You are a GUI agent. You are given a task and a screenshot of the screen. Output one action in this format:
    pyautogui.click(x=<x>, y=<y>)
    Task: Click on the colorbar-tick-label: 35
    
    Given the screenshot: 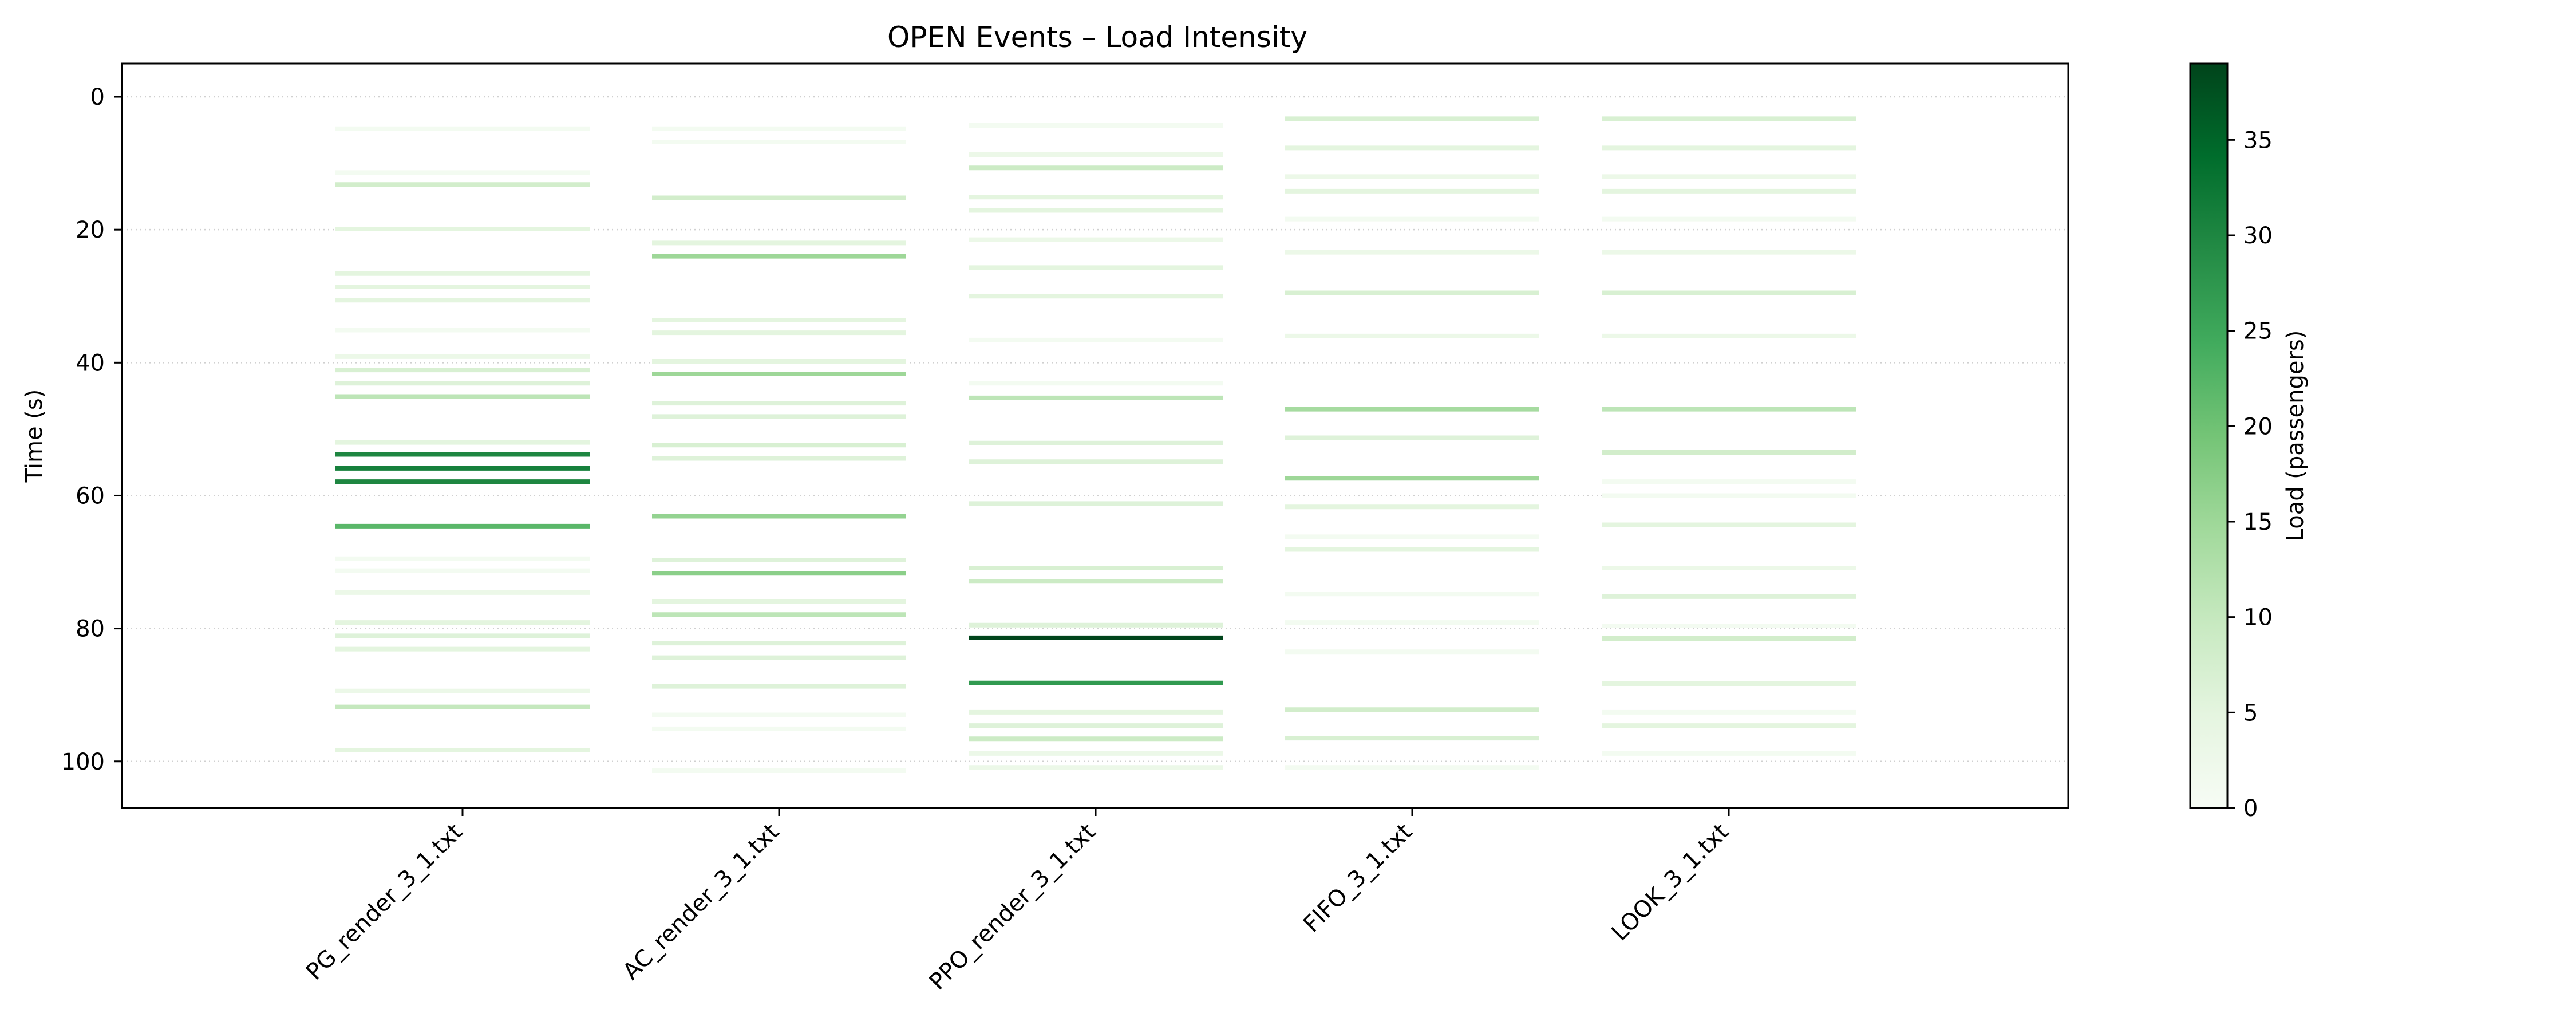 What is the action you would take?
    pyautogui.click(x=2258, y=140)
    